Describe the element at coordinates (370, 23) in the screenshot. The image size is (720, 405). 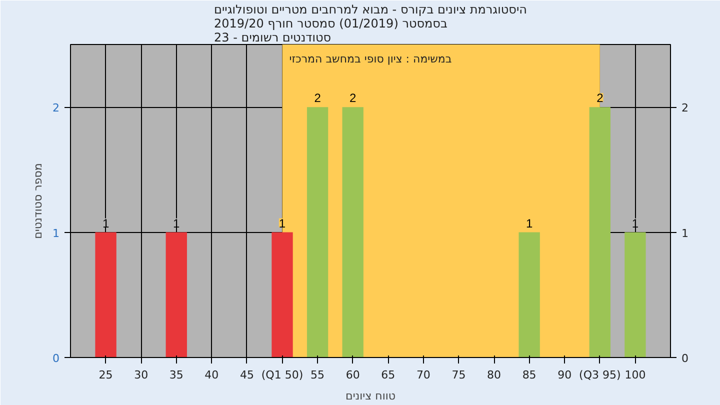
I see `chart-title: היסטוגרמת ציונים בקורס - מבוא למרחבים מטריים וטופולוגיים בסמסטר (01/2019) סמסטר חורף 2019/20 סטודנטים רשומים - 23` at that location.